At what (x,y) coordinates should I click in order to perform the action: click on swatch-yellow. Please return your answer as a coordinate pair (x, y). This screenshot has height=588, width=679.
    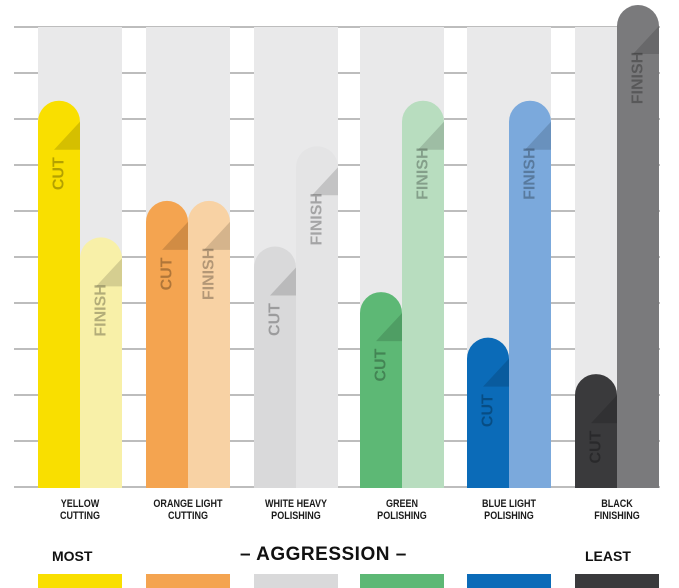
    Looking at the image, I should click on (80, 581).